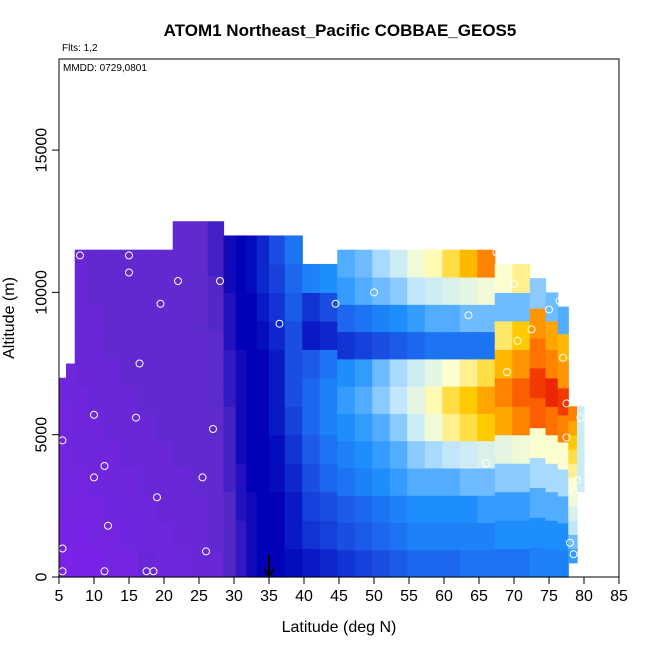  Describe the element at coordinates (584, 596) in the screenshot. I see `x-tick-label: 80` at that location.